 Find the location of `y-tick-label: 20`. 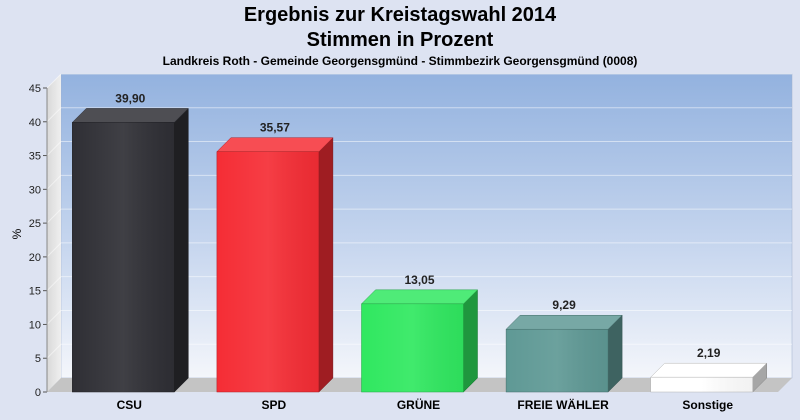

y-tick-label: 20 is located at coordinates (35, 258).